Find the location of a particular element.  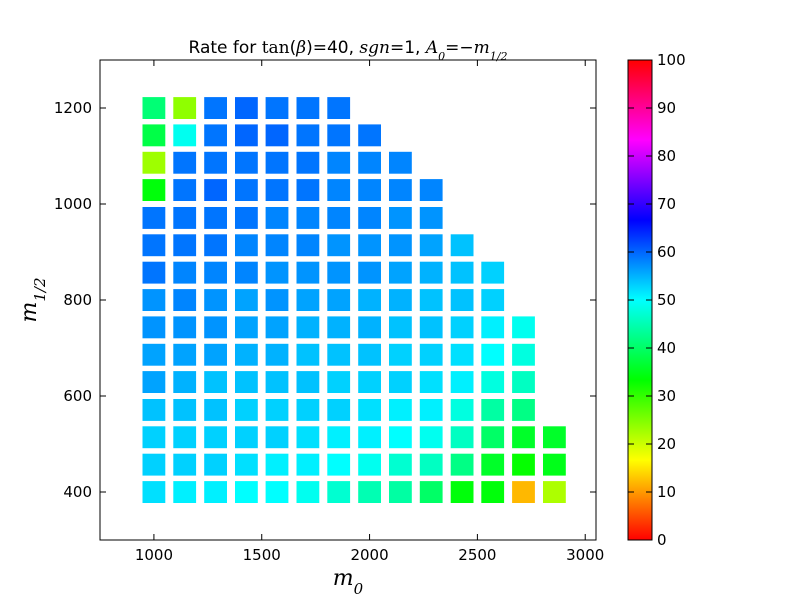

y-tick-label: 1000 is located at coordinates (73, 204).